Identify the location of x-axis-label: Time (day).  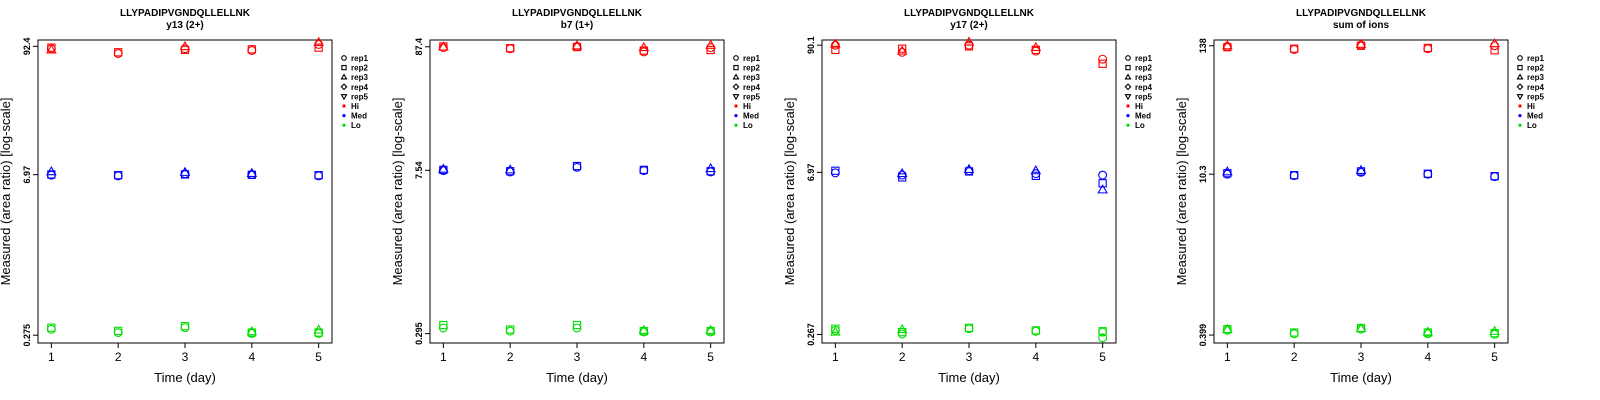
(1361, 377).